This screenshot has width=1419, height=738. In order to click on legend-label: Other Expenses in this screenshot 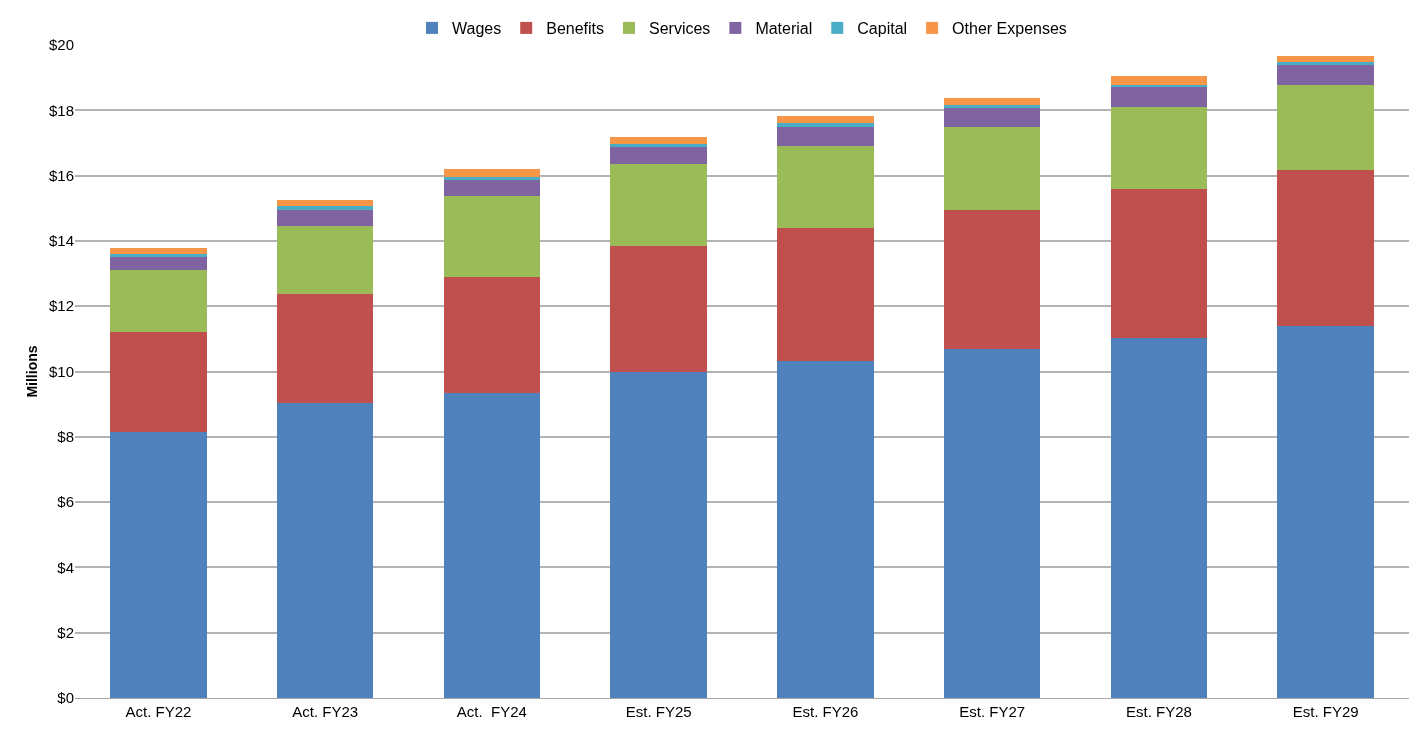, I will do `click(1009, 29)`.